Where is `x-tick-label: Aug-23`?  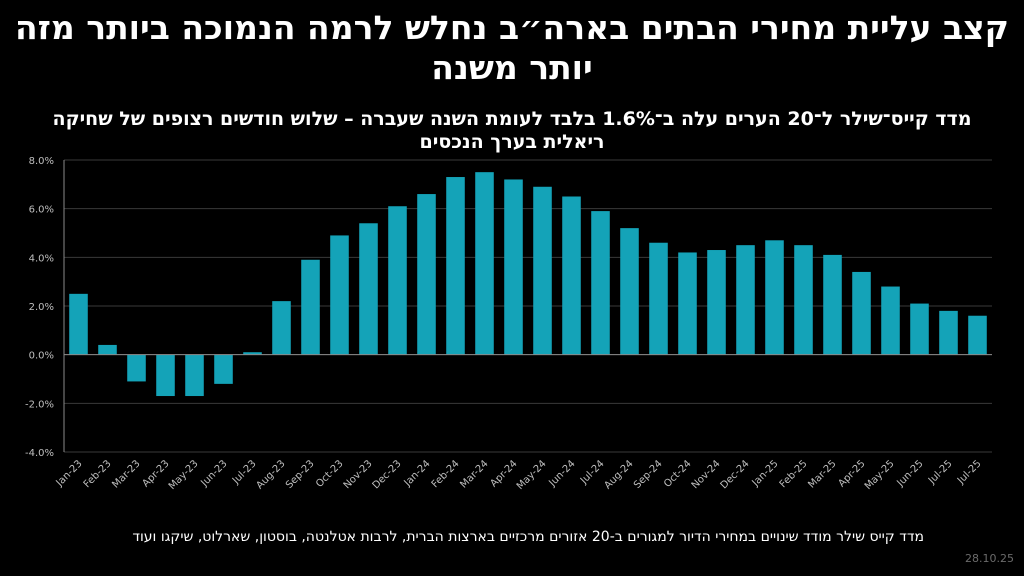 x-tick-label: Aug-23 is located at coordinates (270, 474).